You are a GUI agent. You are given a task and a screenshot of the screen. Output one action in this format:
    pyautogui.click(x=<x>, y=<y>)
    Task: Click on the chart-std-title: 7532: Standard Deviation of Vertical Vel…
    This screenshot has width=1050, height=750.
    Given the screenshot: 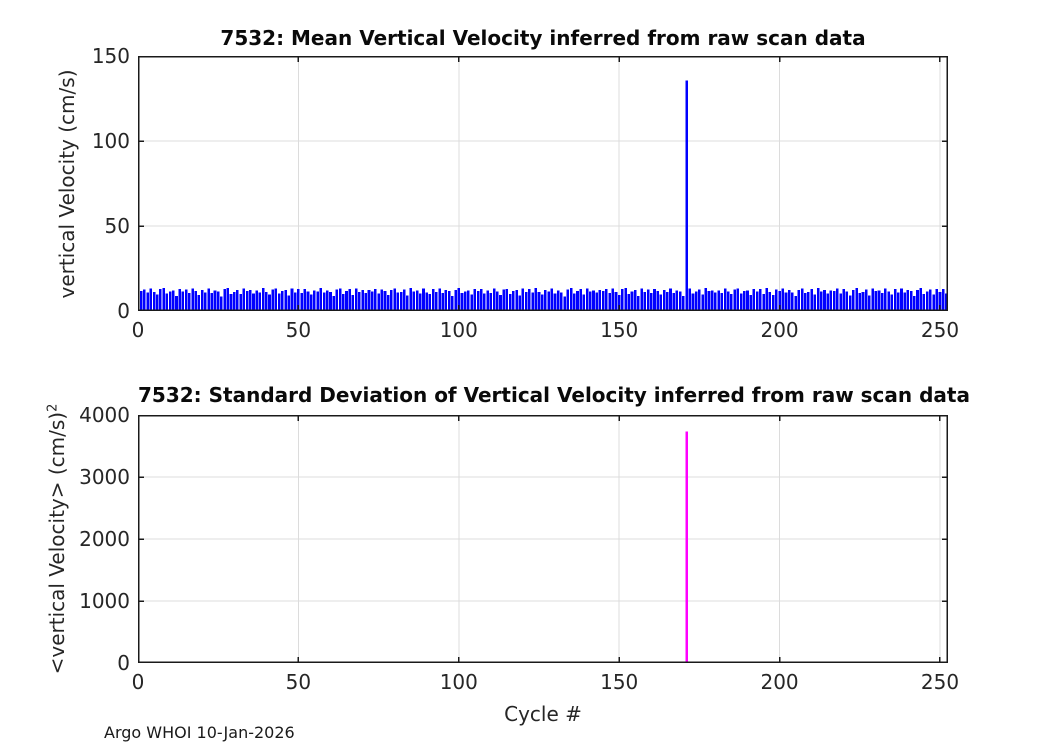 What is the action you would take?
    pyautogui.click(x=554, y=395)
    